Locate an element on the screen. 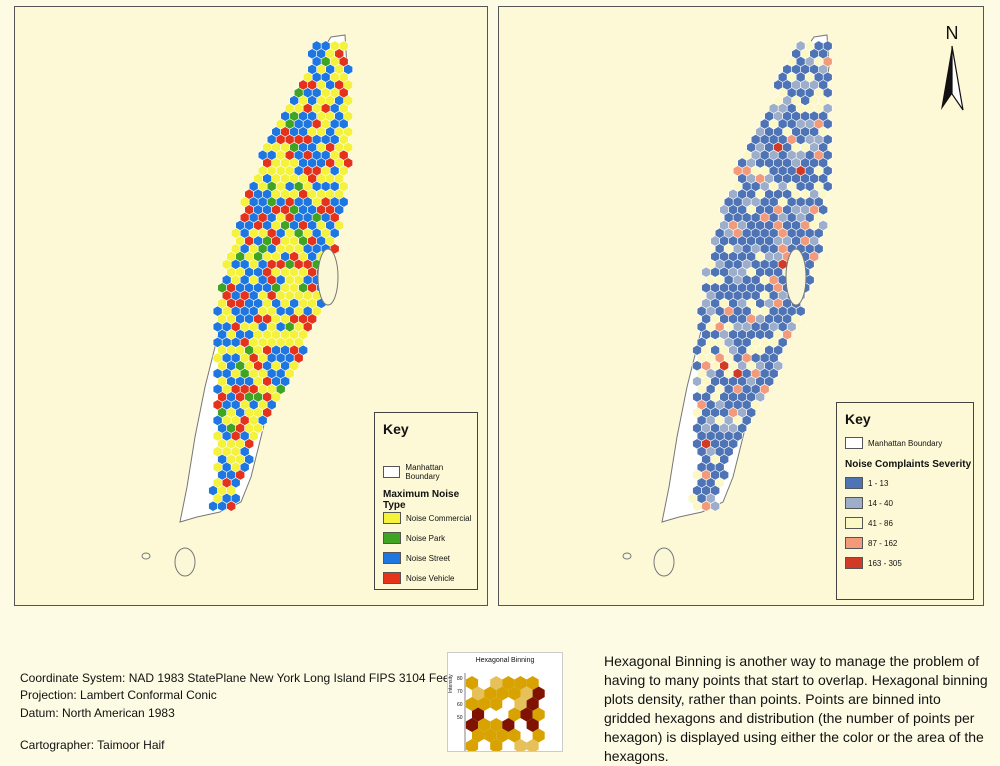  legend-subtitle: Maximum Noise Type is located at coordinates (421, 500).